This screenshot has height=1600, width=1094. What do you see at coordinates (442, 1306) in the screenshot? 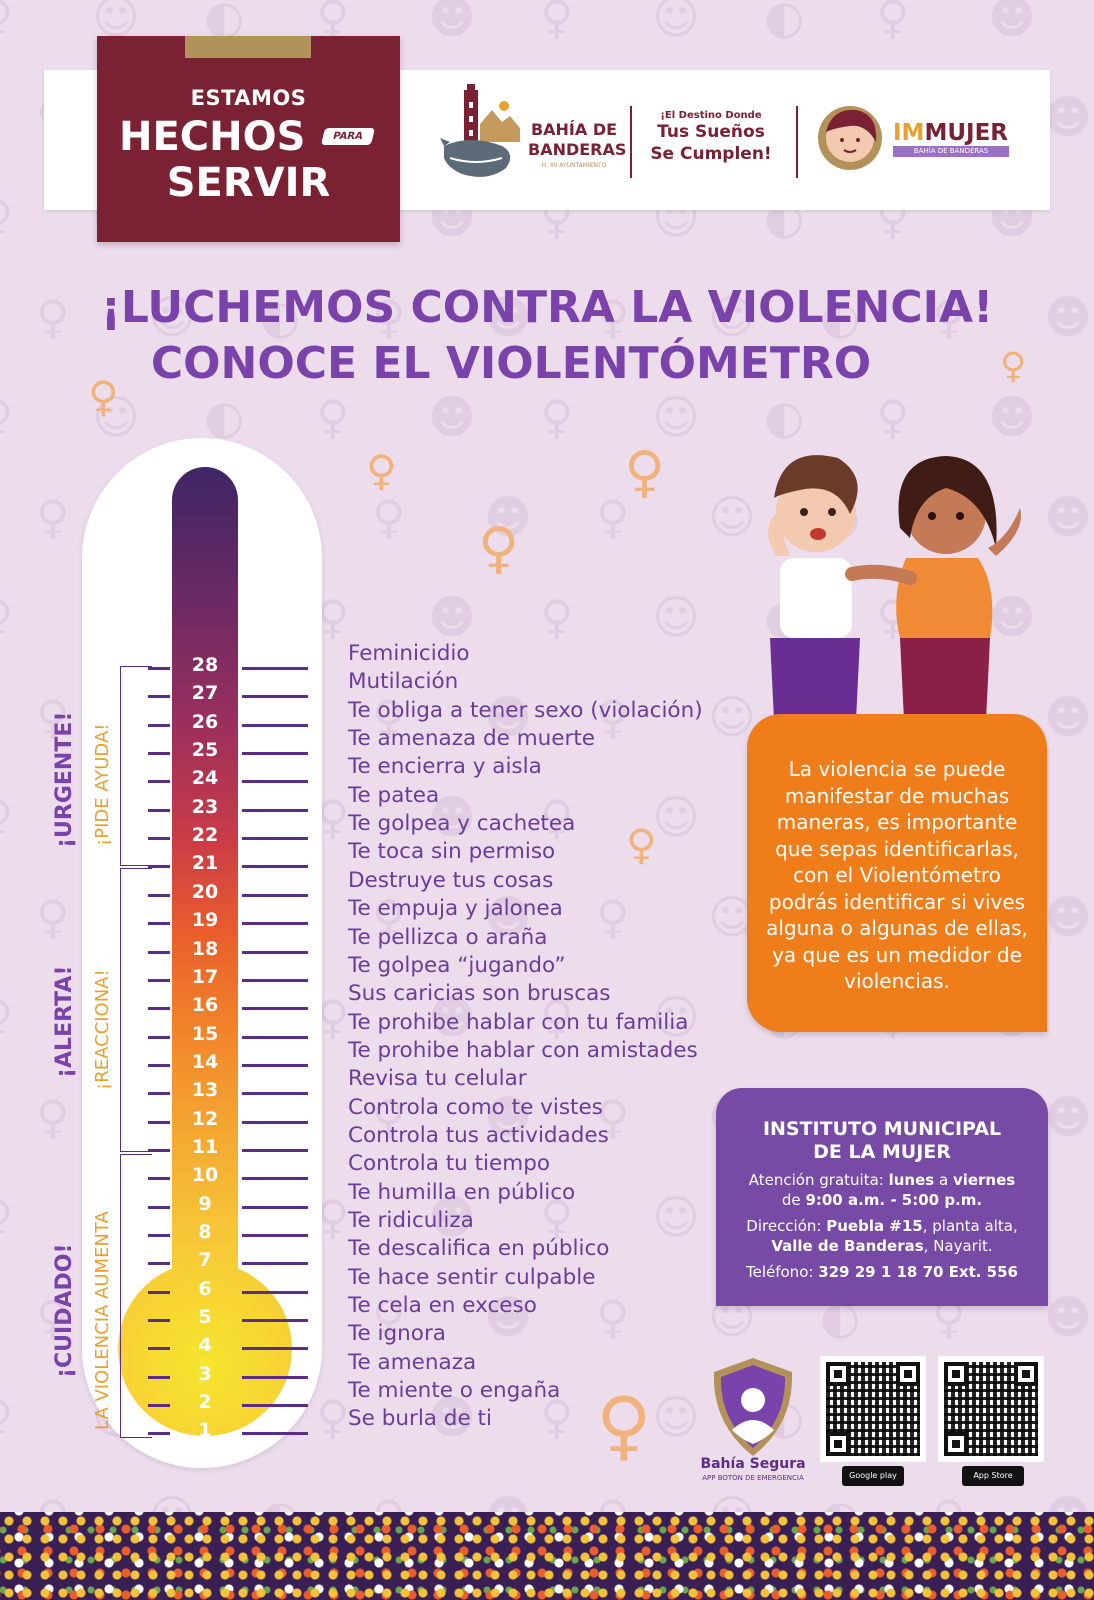
I see `violence-item: Te cela en exceso` at bounding box center [442, 1306].